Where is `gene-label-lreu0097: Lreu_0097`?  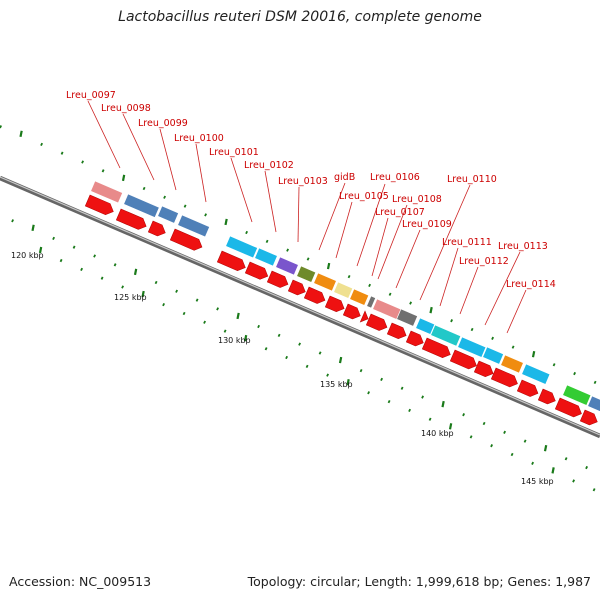
gene-label-lreu0097: Lreu_0097 is located at coordinates (91, 95).